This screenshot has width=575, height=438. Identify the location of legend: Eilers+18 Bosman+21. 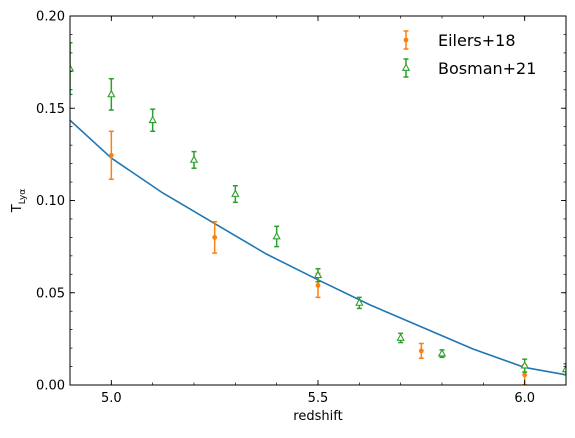
(468, 54).